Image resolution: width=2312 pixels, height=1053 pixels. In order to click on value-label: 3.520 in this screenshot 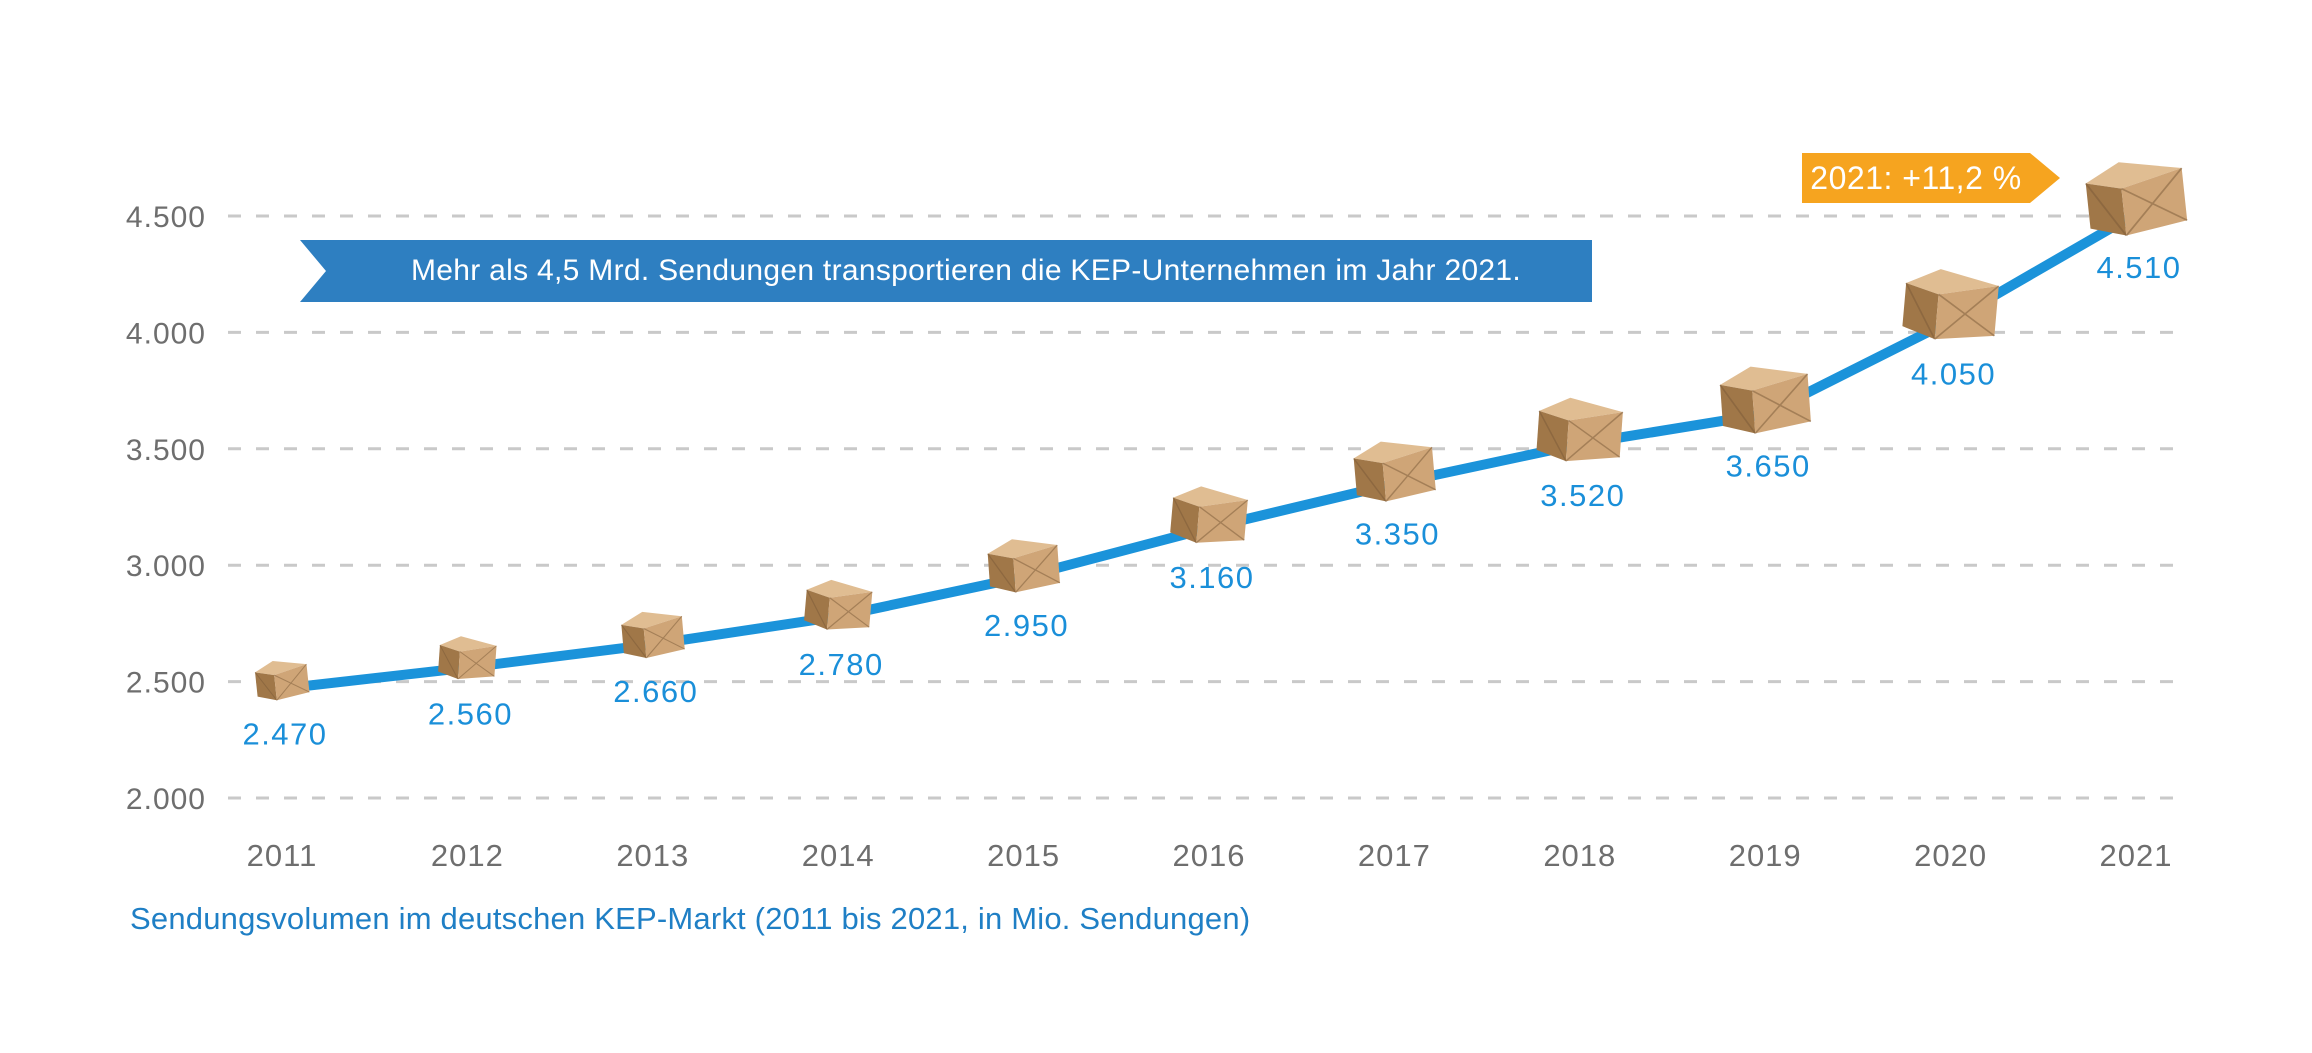, I will do `click(1582, 495)`.